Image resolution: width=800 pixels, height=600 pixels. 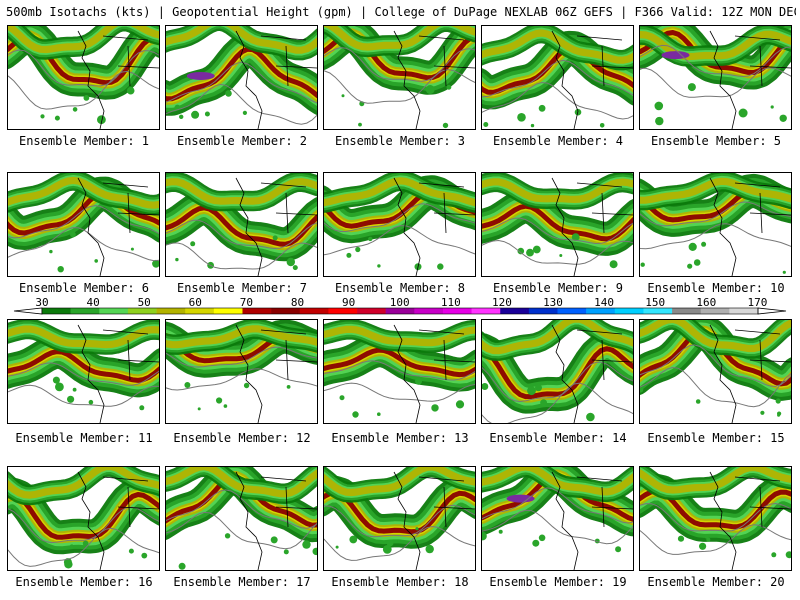 I want to click on colorbar-tick-label: 170, so click(x=757, y=302).